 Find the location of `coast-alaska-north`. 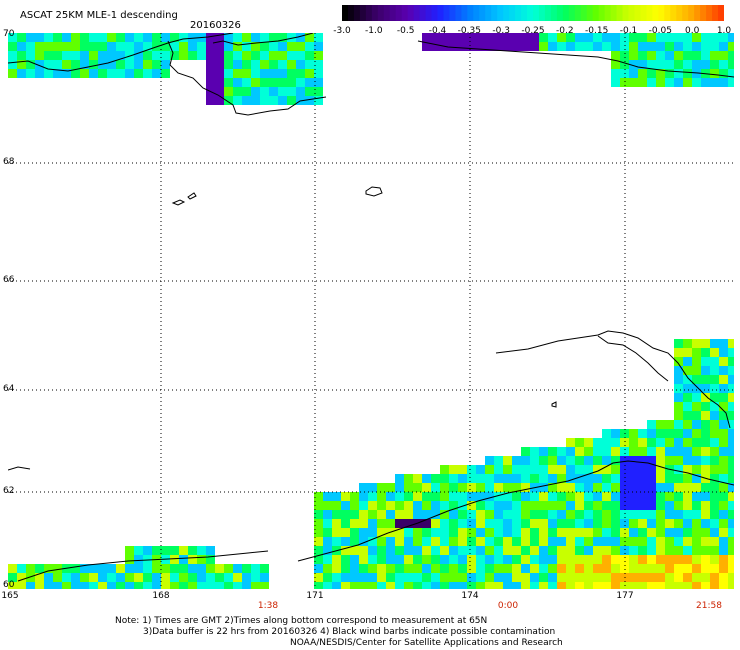

coast-alaska-north is located at coordinates (575, 59).